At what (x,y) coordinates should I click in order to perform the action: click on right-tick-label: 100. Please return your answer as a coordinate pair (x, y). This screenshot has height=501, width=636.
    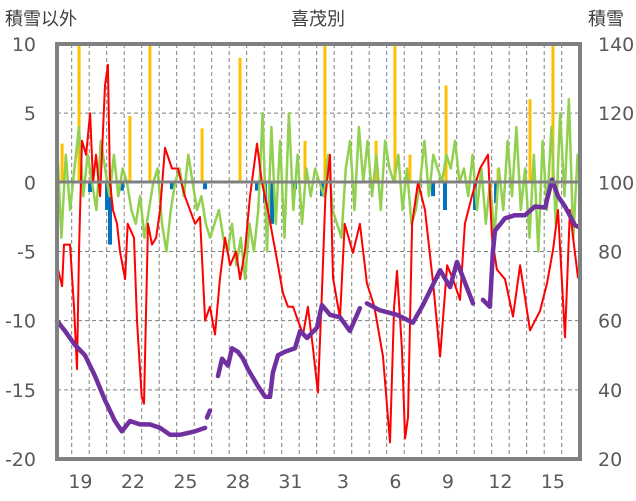
    Looking at the image, I should click on (616, 183).